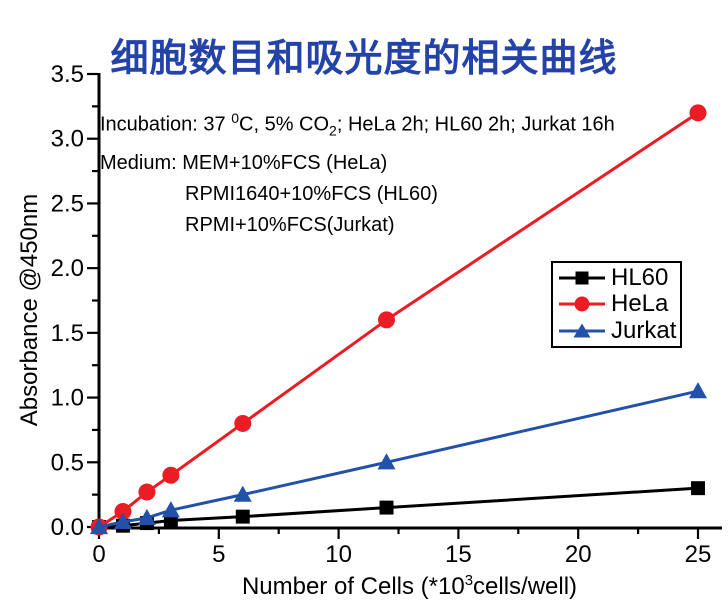 Image resolution: width=728 pixels, height=605 pixels. What do you see at coordinates (458, 554) in the screenshot?
I see `x-tick-label: 15` at bounding box center [458, 554].